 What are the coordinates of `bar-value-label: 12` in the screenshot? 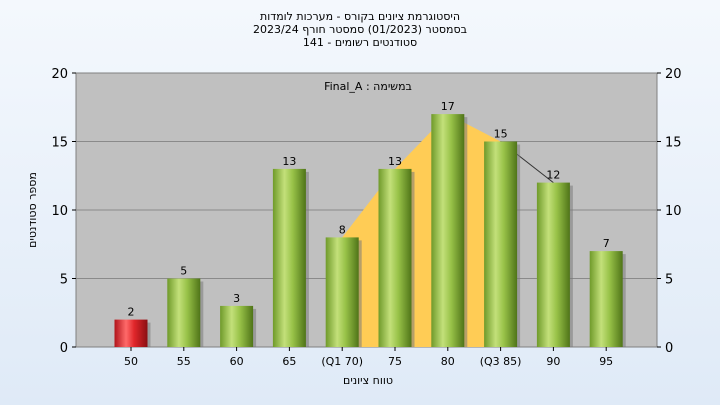 It's located at (553, 175).